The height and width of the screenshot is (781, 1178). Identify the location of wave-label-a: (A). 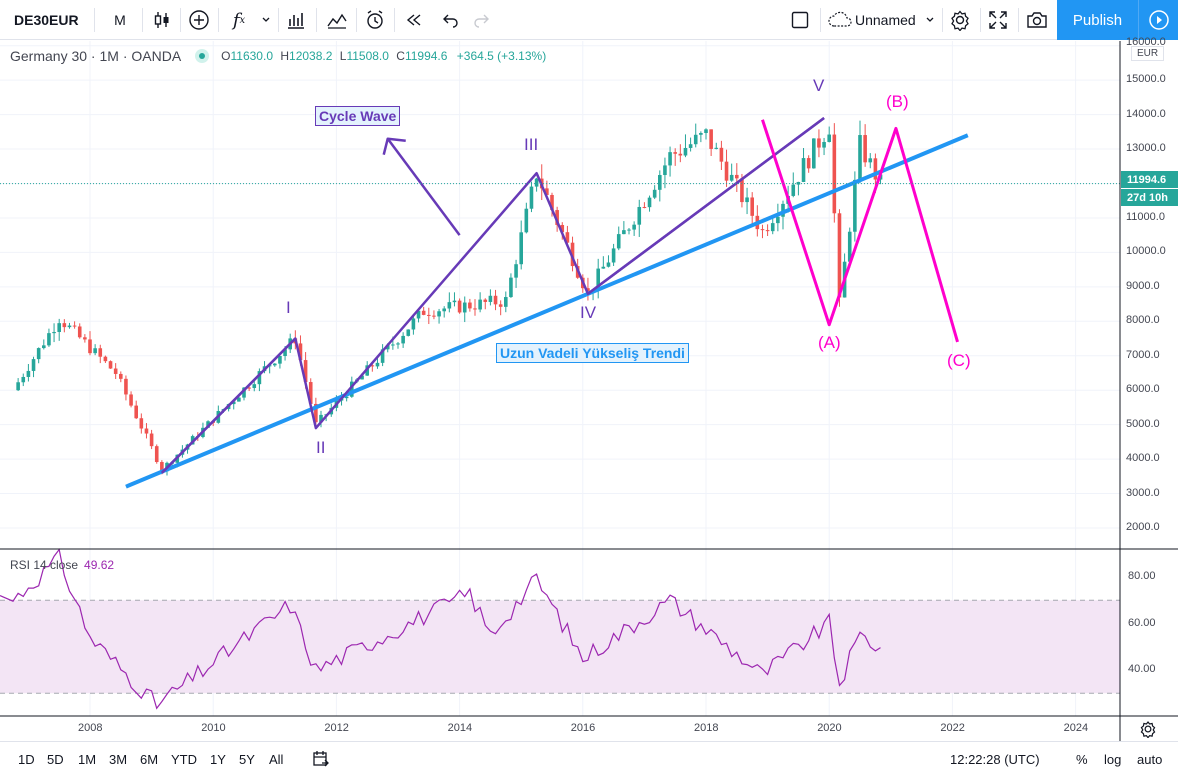
(829, 342).